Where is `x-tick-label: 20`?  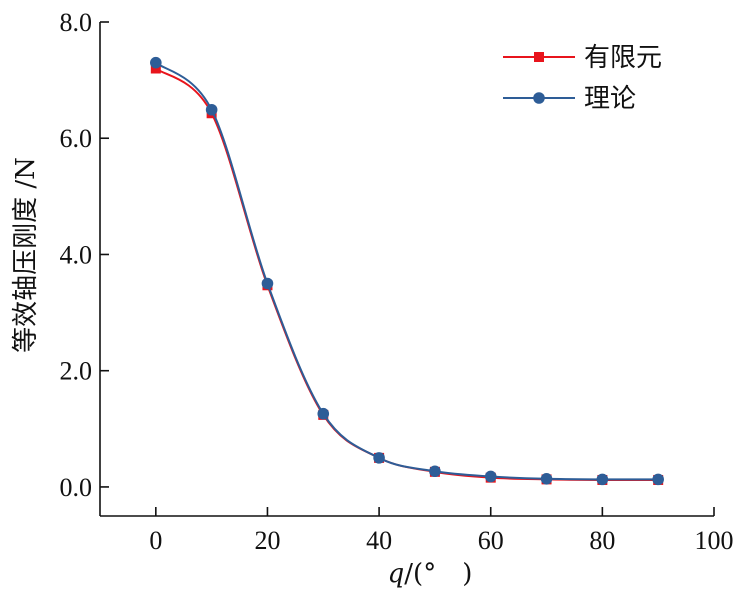
x-tick-label: 20 is located at coordinates (267, 540).